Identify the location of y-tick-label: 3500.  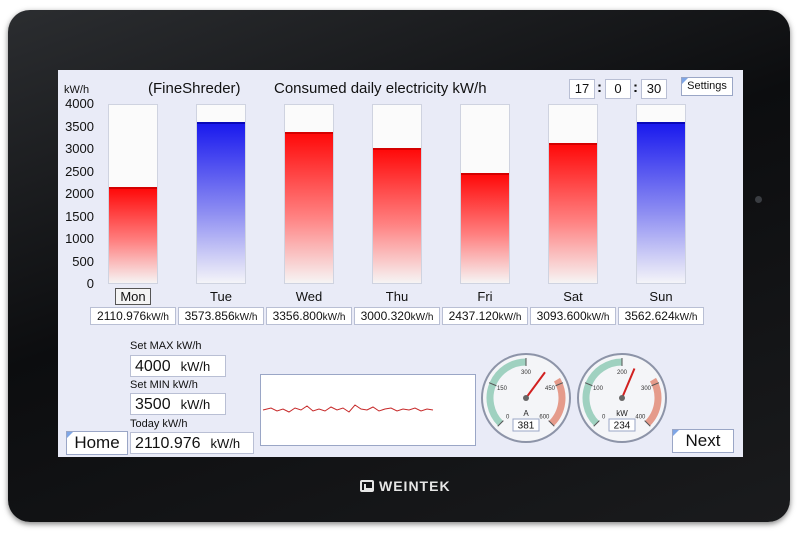
(79, 126).